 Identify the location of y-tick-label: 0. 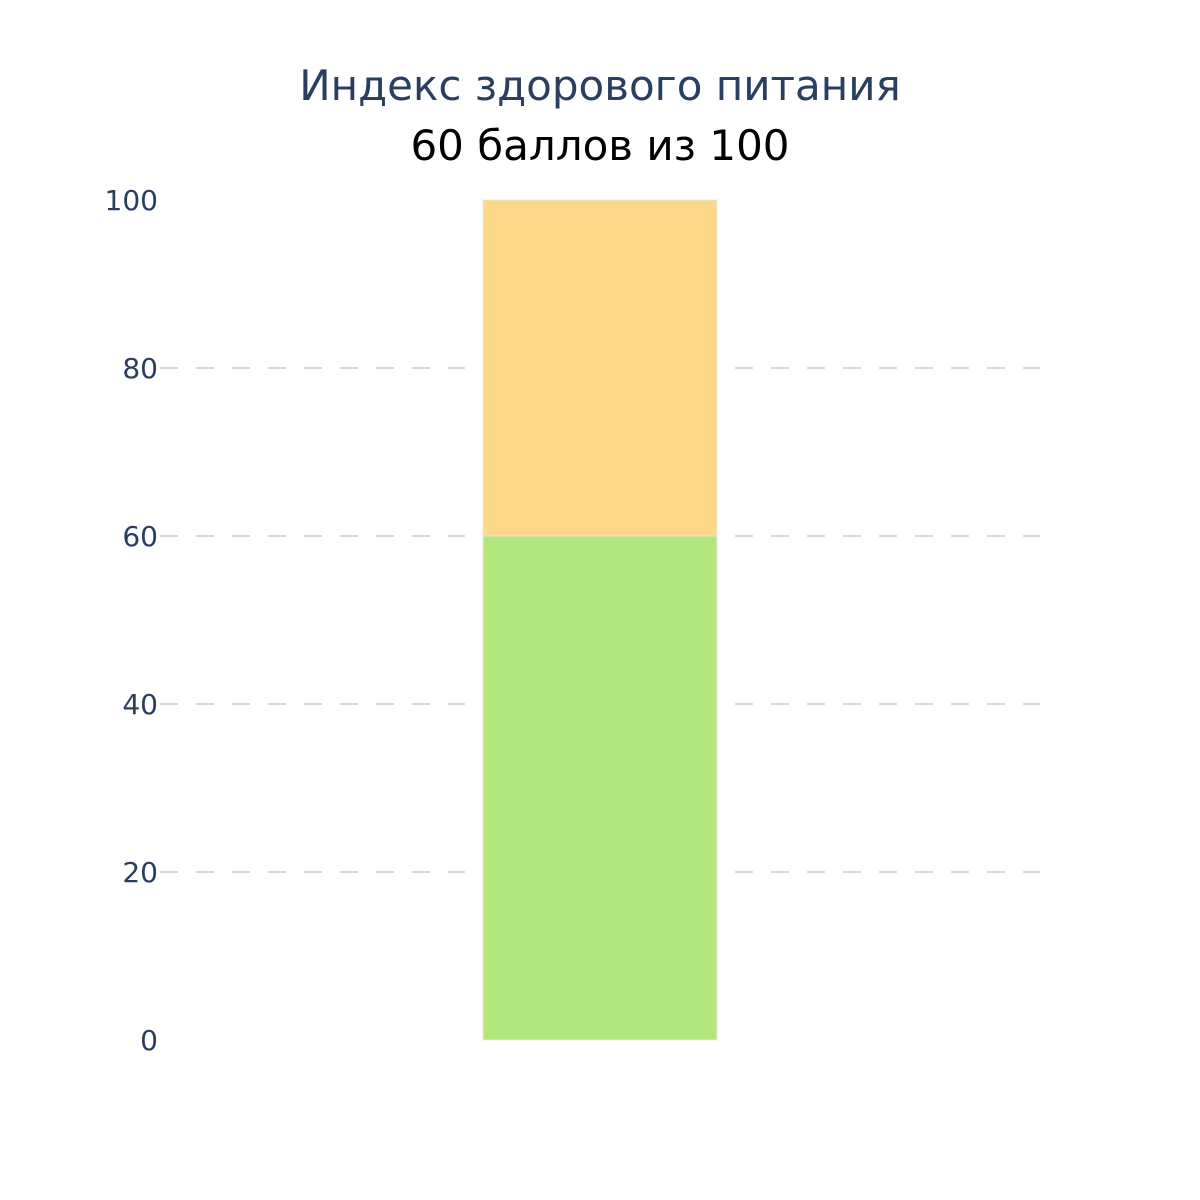
(149, 1040).